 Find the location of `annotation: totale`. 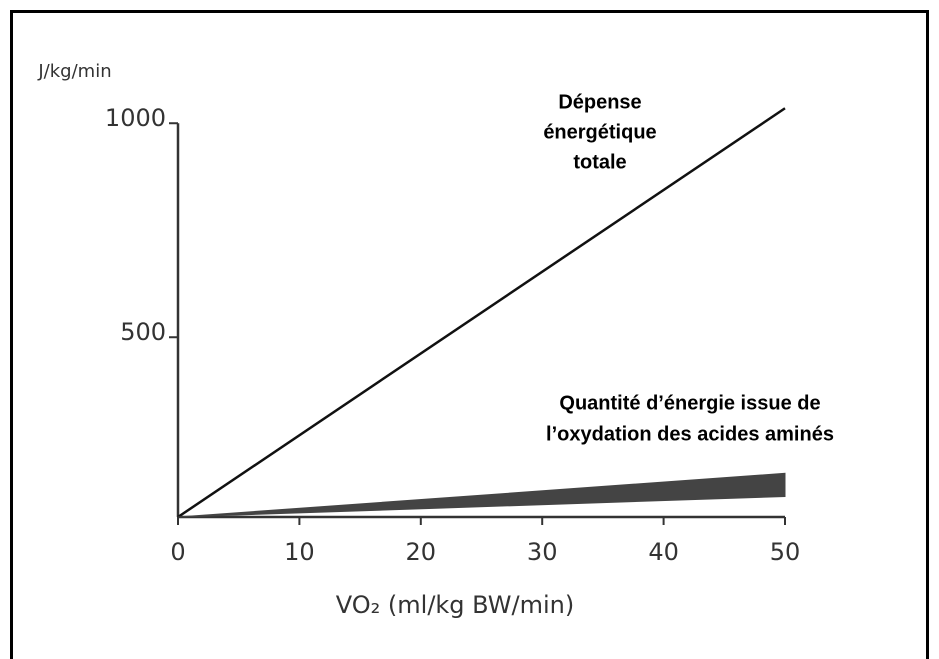

annotation: totale is located at coordinates (599, 162).